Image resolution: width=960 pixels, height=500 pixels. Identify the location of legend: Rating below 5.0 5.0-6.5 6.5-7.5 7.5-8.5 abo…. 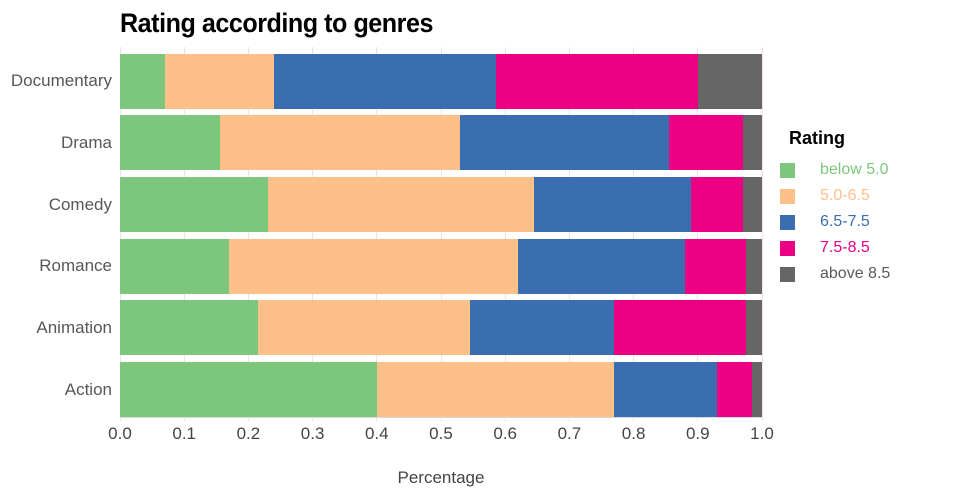
(867, 207).